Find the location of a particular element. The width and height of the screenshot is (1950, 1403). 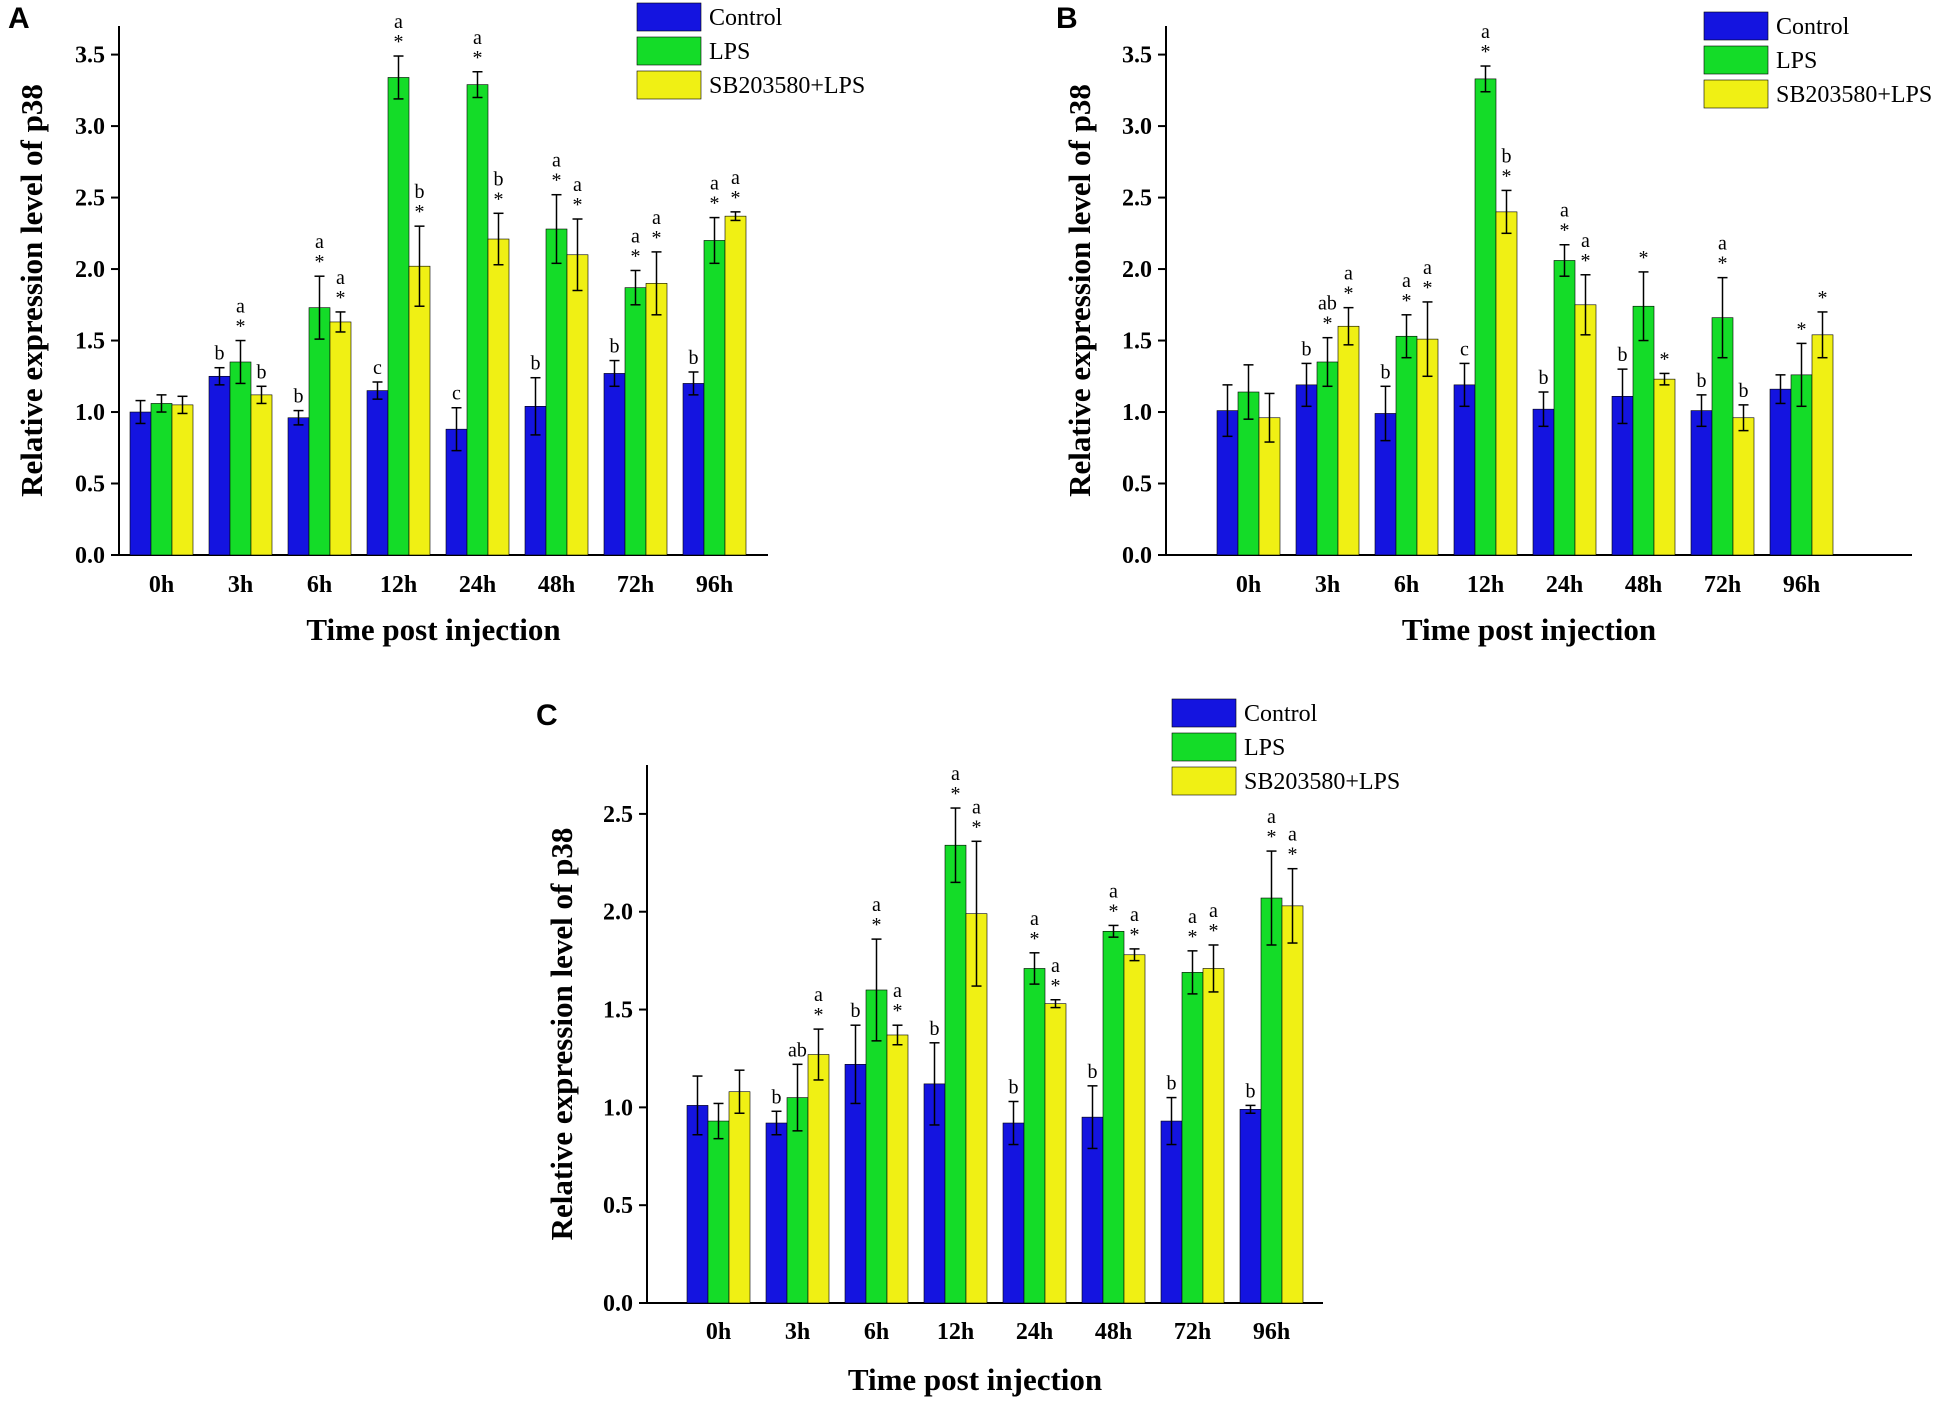

significance-label: ab is located at coordinates (1327, 304).